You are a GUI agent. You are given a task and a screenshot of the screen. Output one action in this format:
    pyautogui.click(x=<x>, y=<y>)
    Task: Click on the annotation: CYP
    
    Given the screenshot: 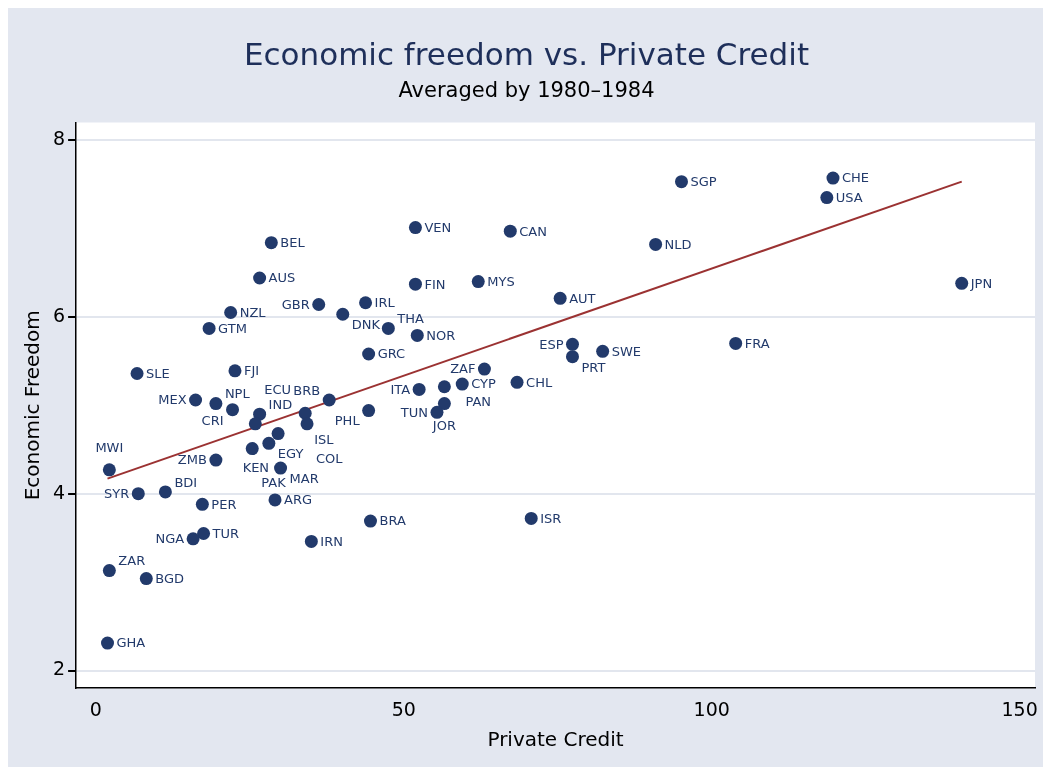 What is the action you would take?
    pyautogui.click(x=484, y=384)
    